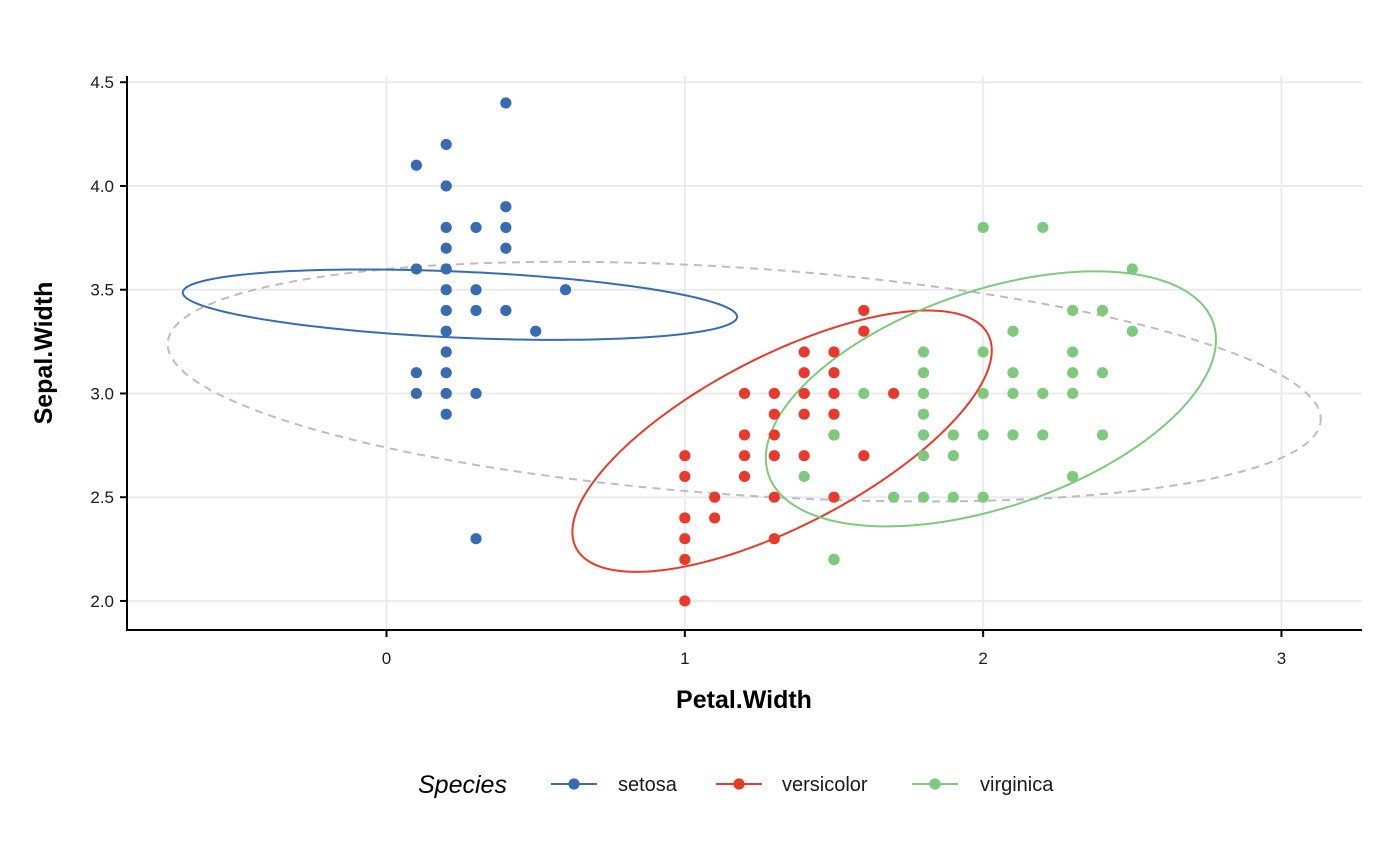  I want to click on y-ticks: 2.0 2.5 3.0 3.5 4.0 4.5, so click(108, 342).